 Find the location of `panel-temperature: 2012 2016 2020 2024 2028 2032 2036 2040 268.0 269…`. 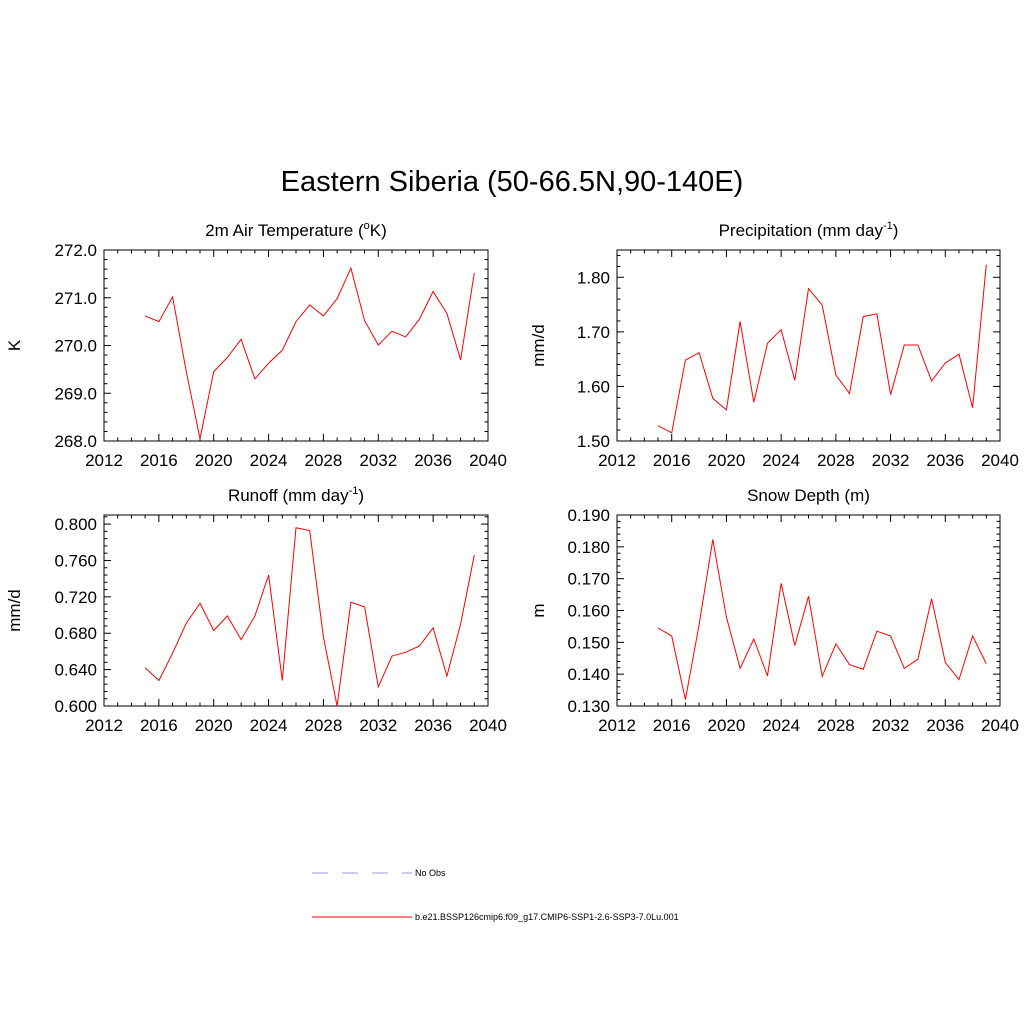

panel-temperature: 2012 2016 2020 2024 2028 2032 2036 2040 268.0 269… is located at coordinates (256, 345).